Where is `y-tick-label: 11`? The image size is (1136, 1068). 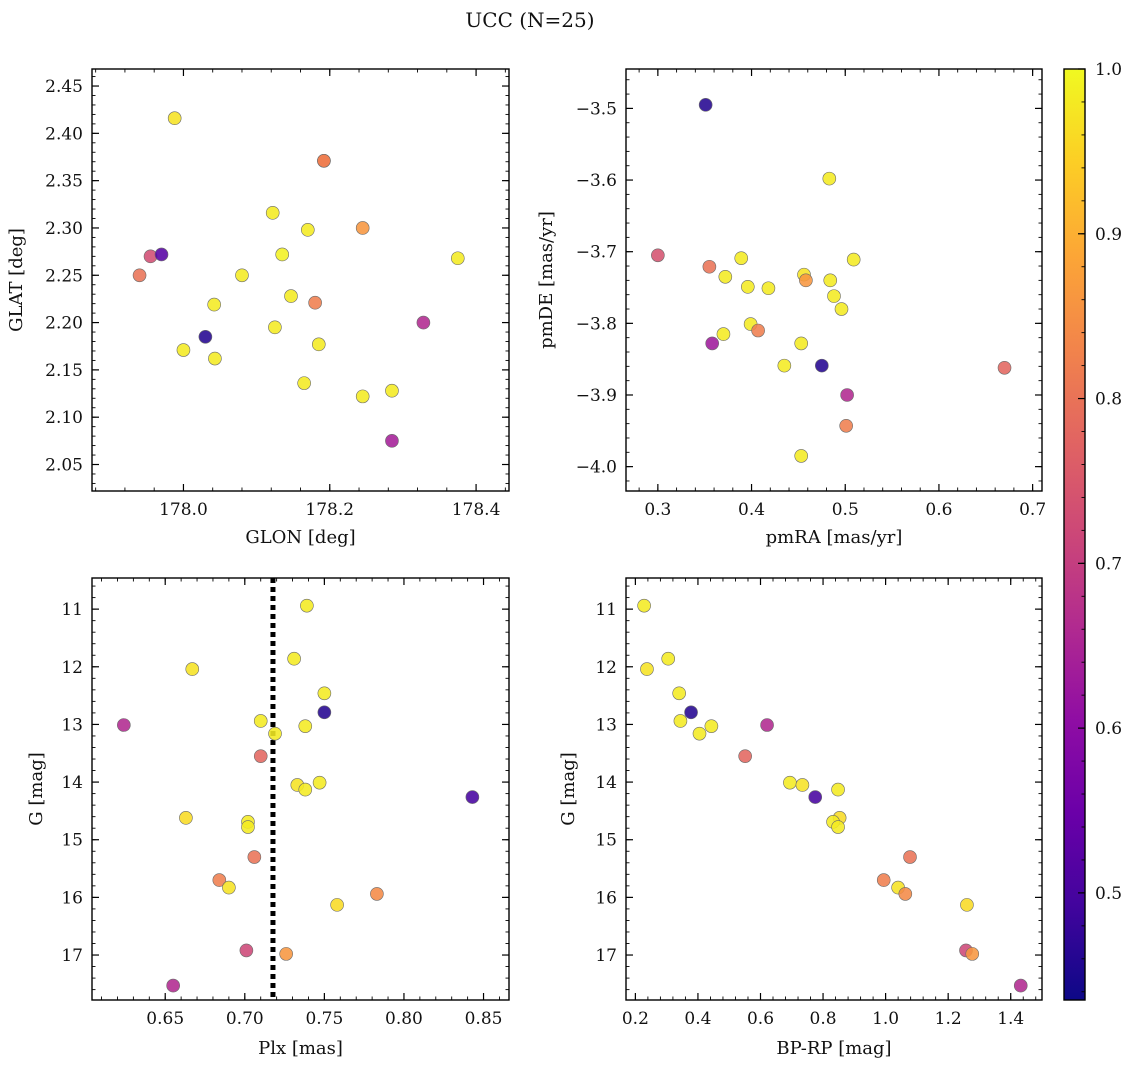
y-tick-label: 11 is located at coordinates (606, 610).